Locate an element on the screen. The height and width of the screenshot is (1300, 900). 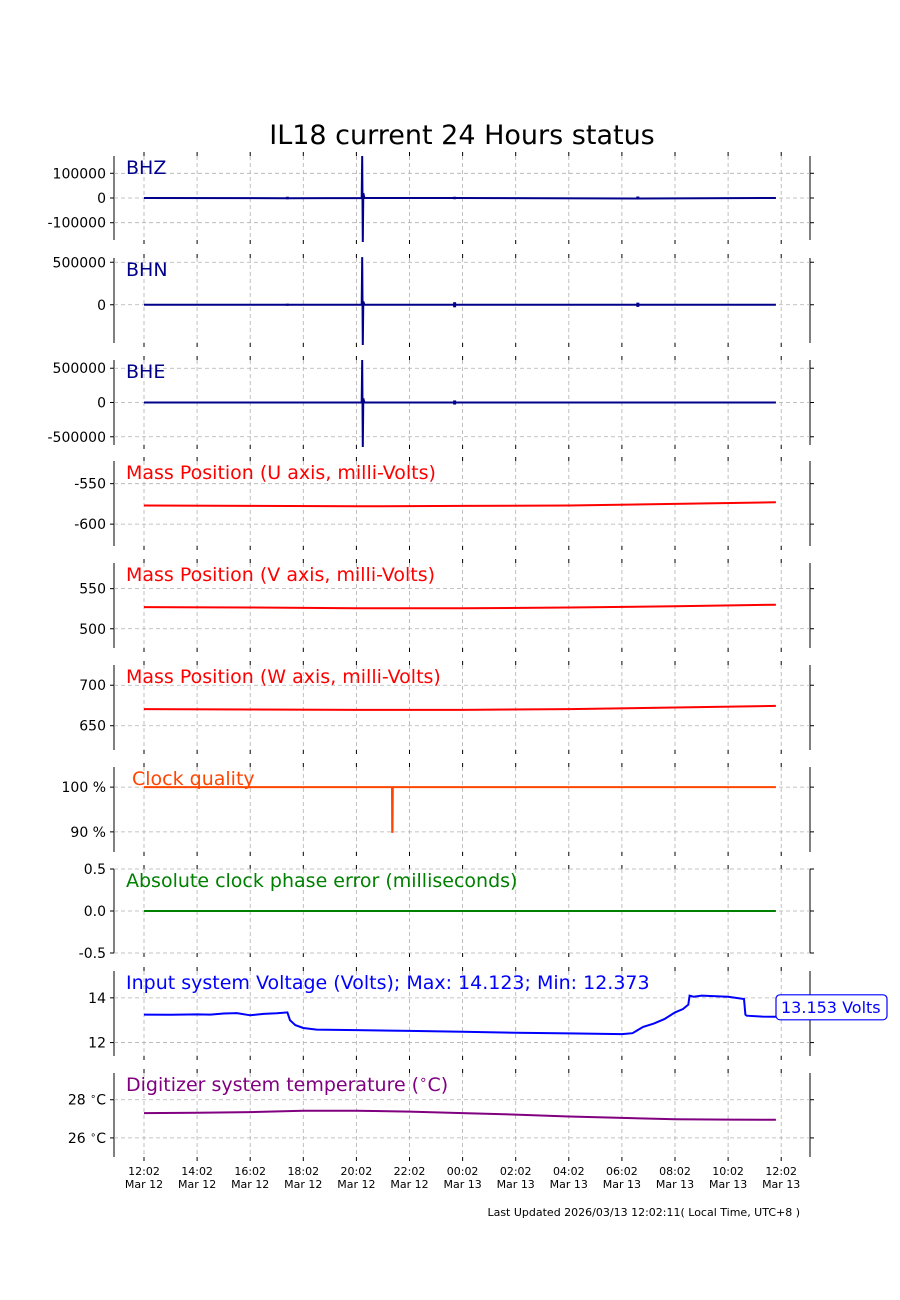
x-tick-label-time: 22:02 is located at coordinates (410, 1171).